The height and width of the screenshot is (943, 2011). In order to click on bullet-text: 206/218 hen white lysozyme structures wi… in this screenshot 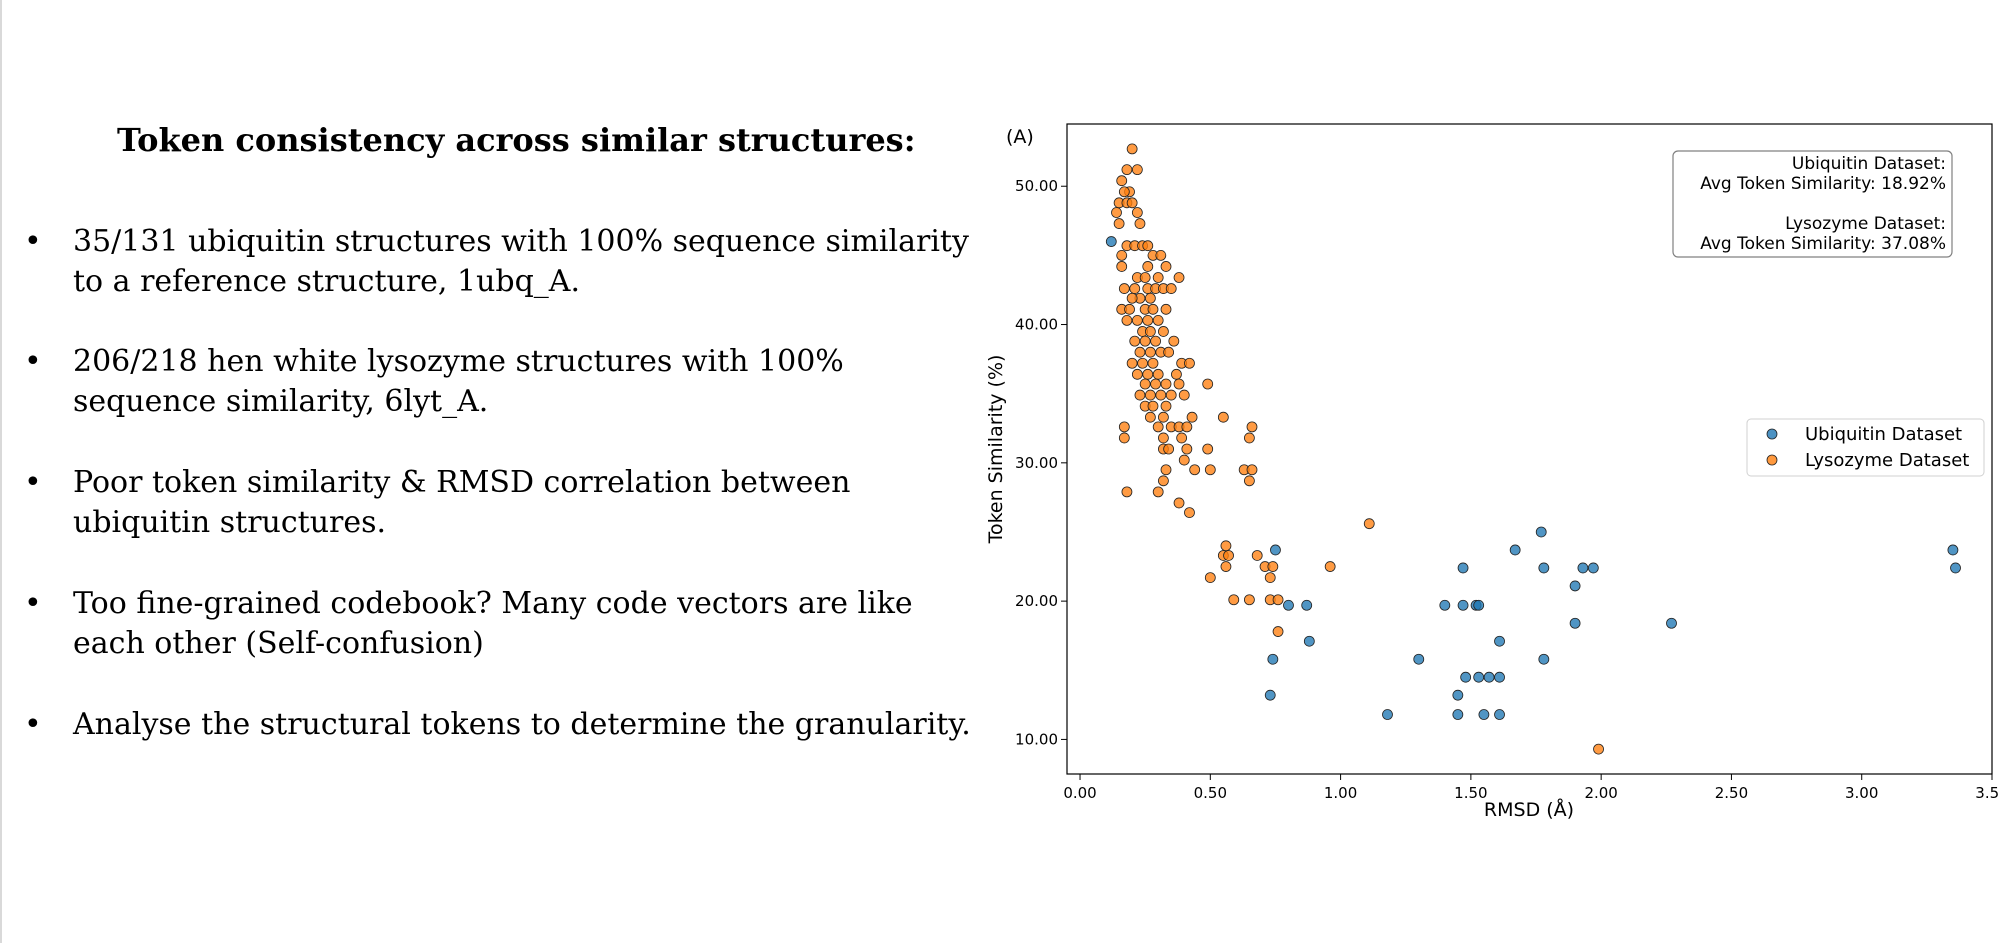, I will do `click(458, 381)`.